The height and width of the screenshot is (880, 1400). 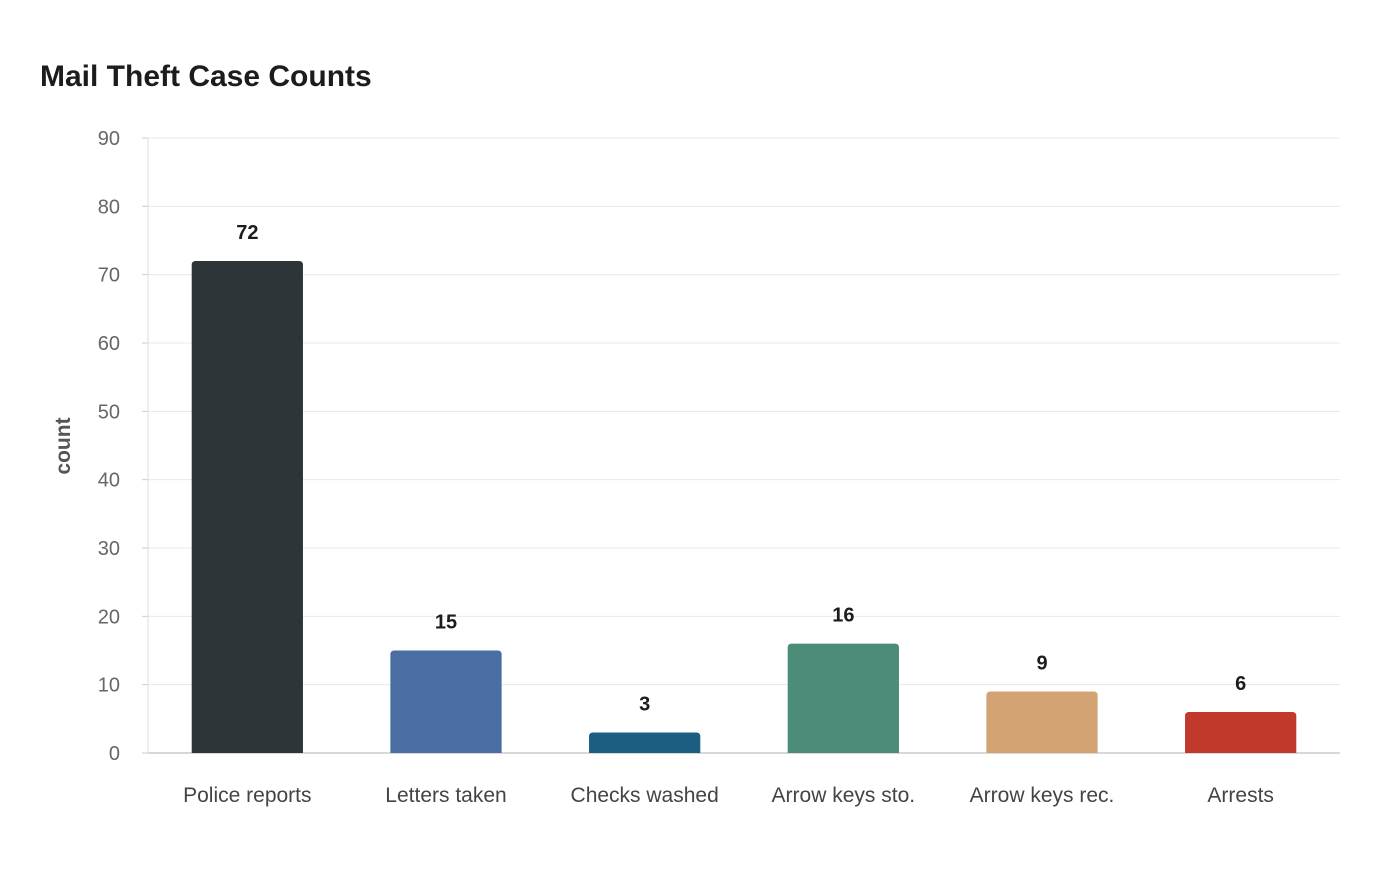 What do you see at coordinates (843, 698) in the screenshot?
I see `bar-arrow-keys-sto` at bounding box center [843, 698].